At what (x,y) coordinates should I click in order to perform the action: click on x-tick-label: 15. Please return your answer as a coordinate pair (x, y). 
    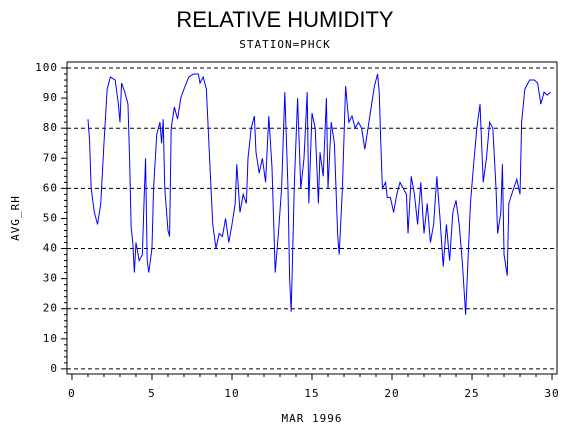
    Looking at the image, I should click on (311, 393).